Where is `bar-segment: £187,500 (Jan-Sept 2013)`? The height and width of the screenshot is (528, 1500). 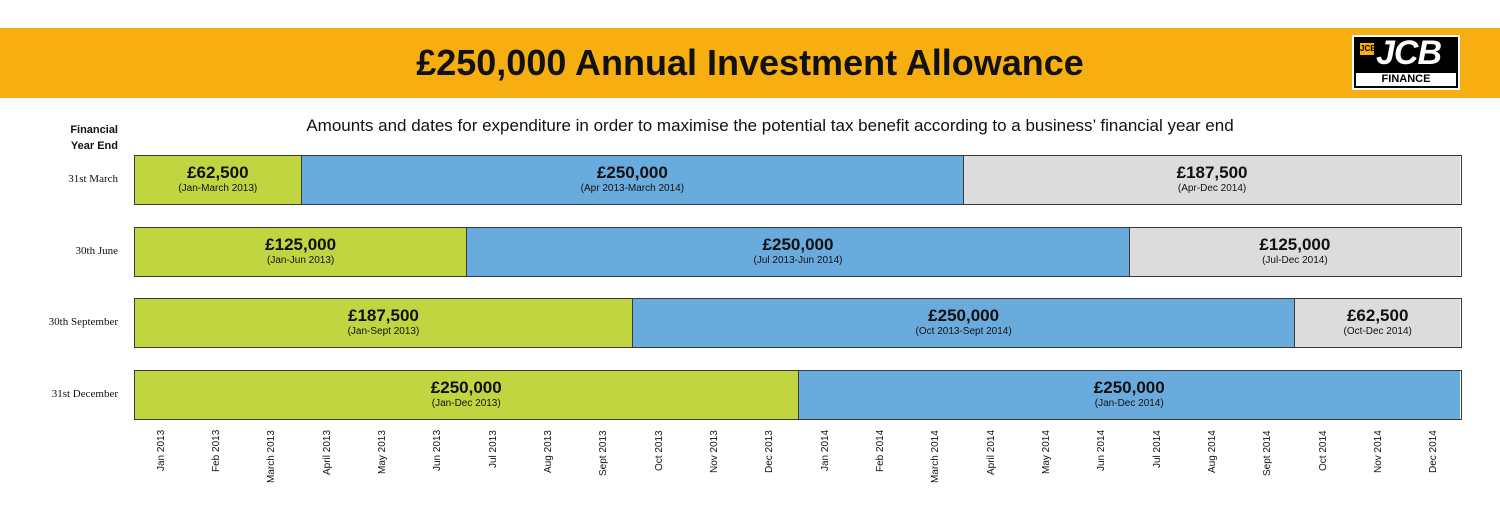 bar-segment: £187,500 (Jan-Sept 2013) is located at coordinates (383, 323).